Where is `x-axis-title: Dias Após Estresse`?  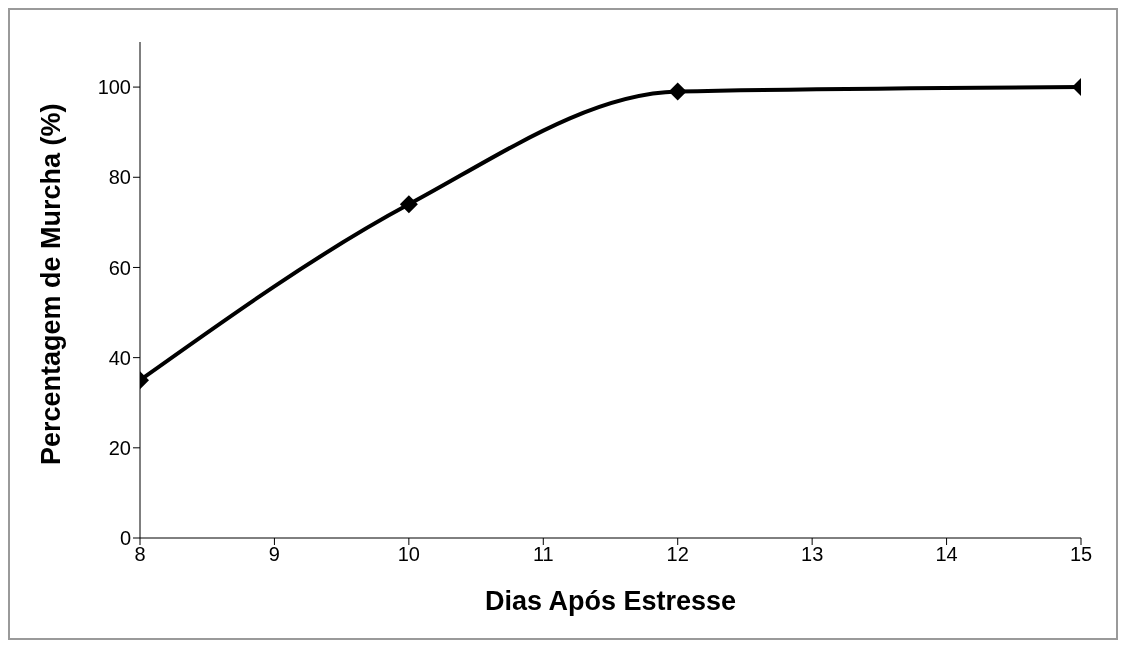
x-axis-title: Dias Após Estresse is located at coordinates (610, 601).